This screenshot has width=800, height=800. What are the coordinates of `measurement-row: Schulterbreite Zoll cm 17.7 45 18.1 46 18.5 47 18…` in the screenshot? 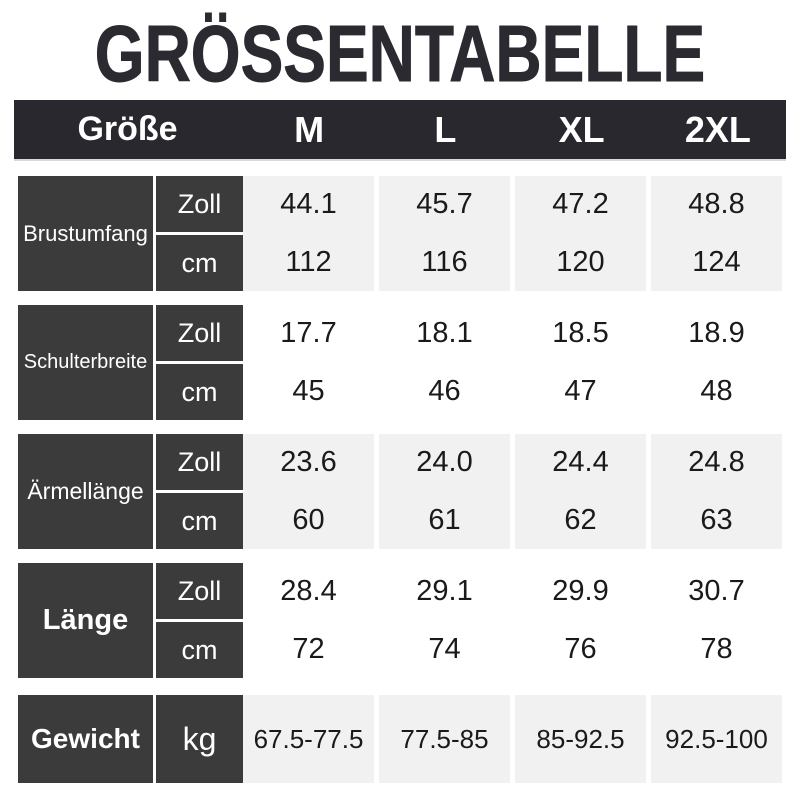 It's located at (400, 362).